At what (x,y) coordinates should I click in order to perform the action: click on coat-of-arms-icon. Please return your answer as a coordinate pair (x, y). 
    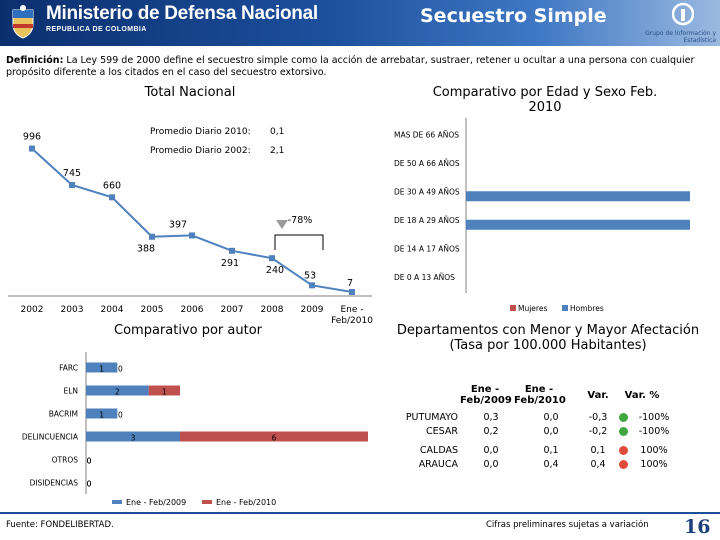
    Looking at the image, I should click on (23, 22).